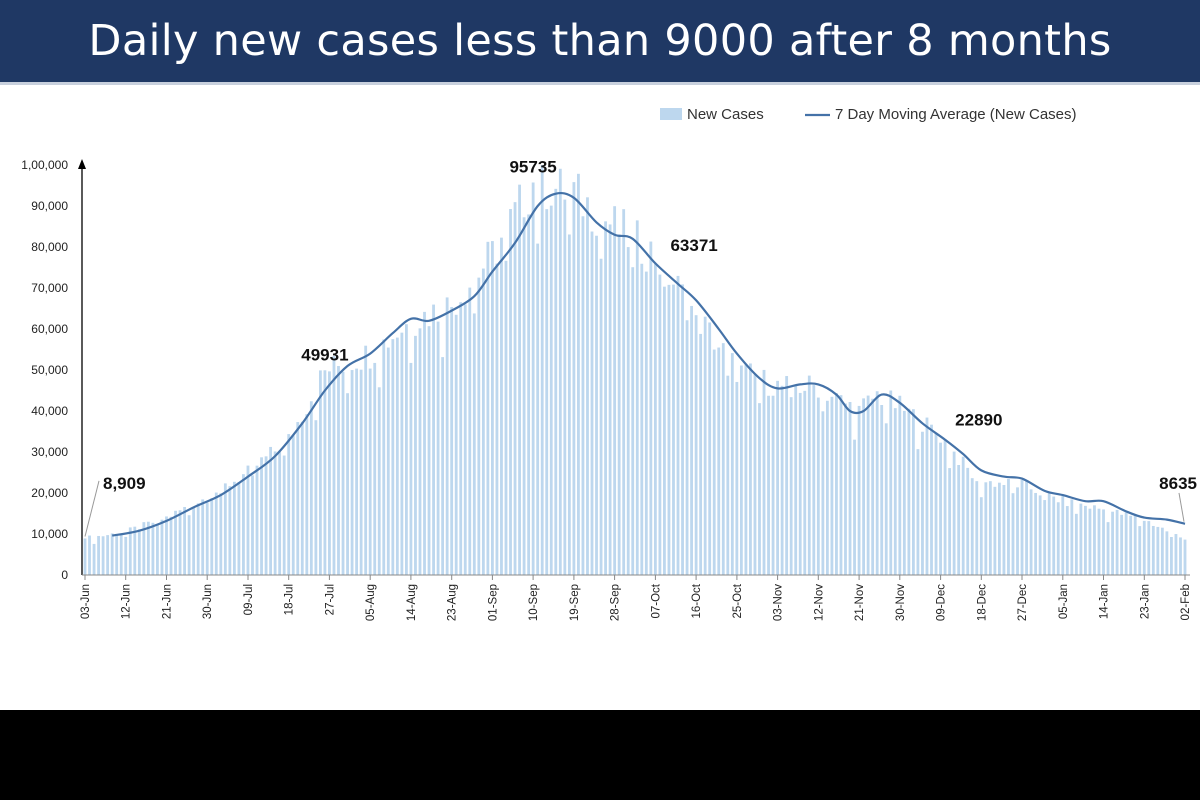 The image size is (1200, 800). I want to click on annotation-label: 95735, so click(532, 167).